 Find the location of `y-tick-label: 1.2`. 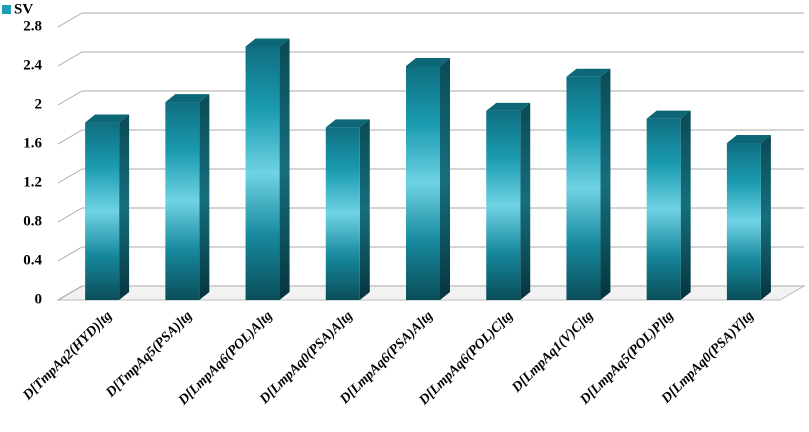

y-tick-label: 1.2 is located at coordinates (32, 182).